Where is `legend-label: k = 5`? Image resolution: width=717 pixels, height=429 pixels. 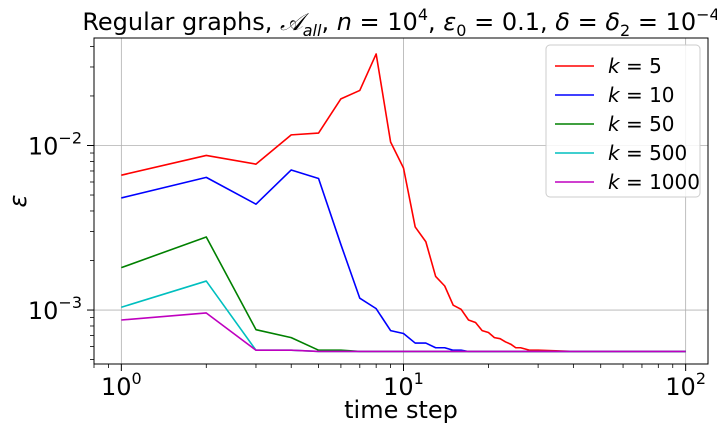 legend-label: k = 5 is located at coordinates (635, 66).